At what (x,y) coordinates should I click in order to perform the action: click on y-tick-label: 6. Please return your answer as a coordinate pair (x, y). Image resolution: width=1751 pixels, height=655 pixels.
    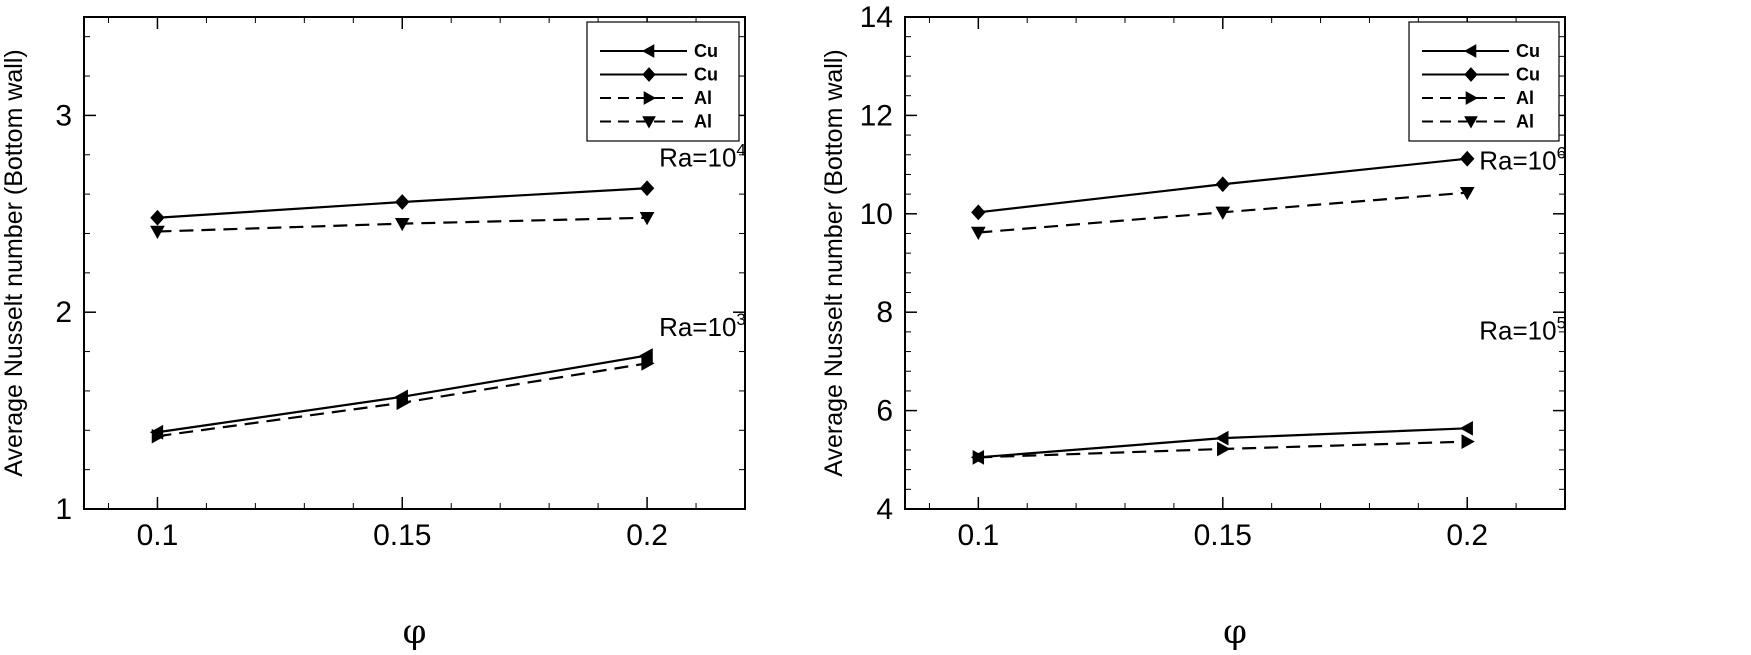
    Looking at the image, I should click on (884, 411).